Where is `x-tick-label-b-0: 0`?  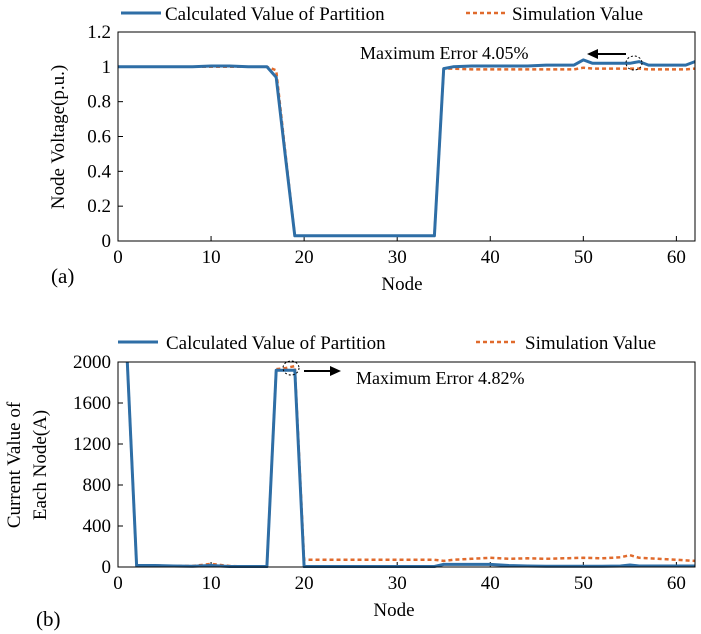 x-tick-label-b-0: 0 is located at coordinates (118, 583).